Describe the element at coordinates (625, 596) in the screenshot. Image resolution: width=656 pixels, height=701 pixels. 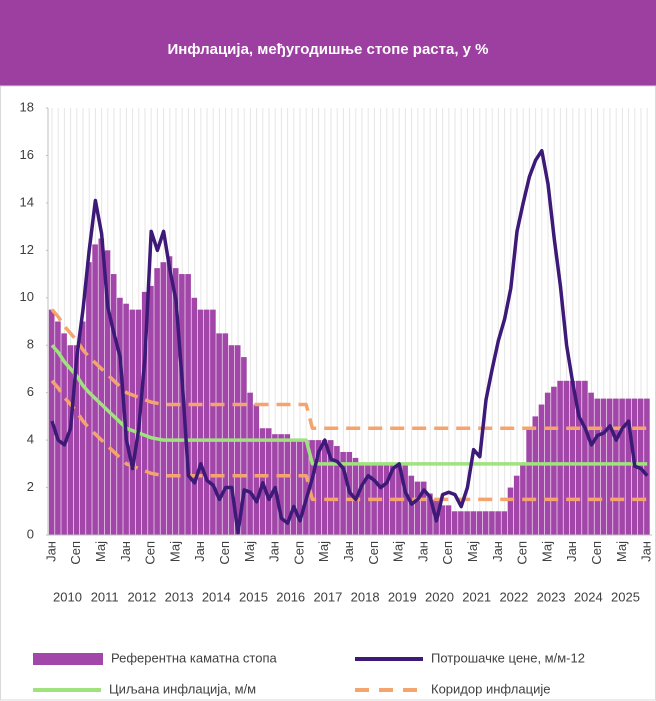
I see `year-label: 2025` at that location.